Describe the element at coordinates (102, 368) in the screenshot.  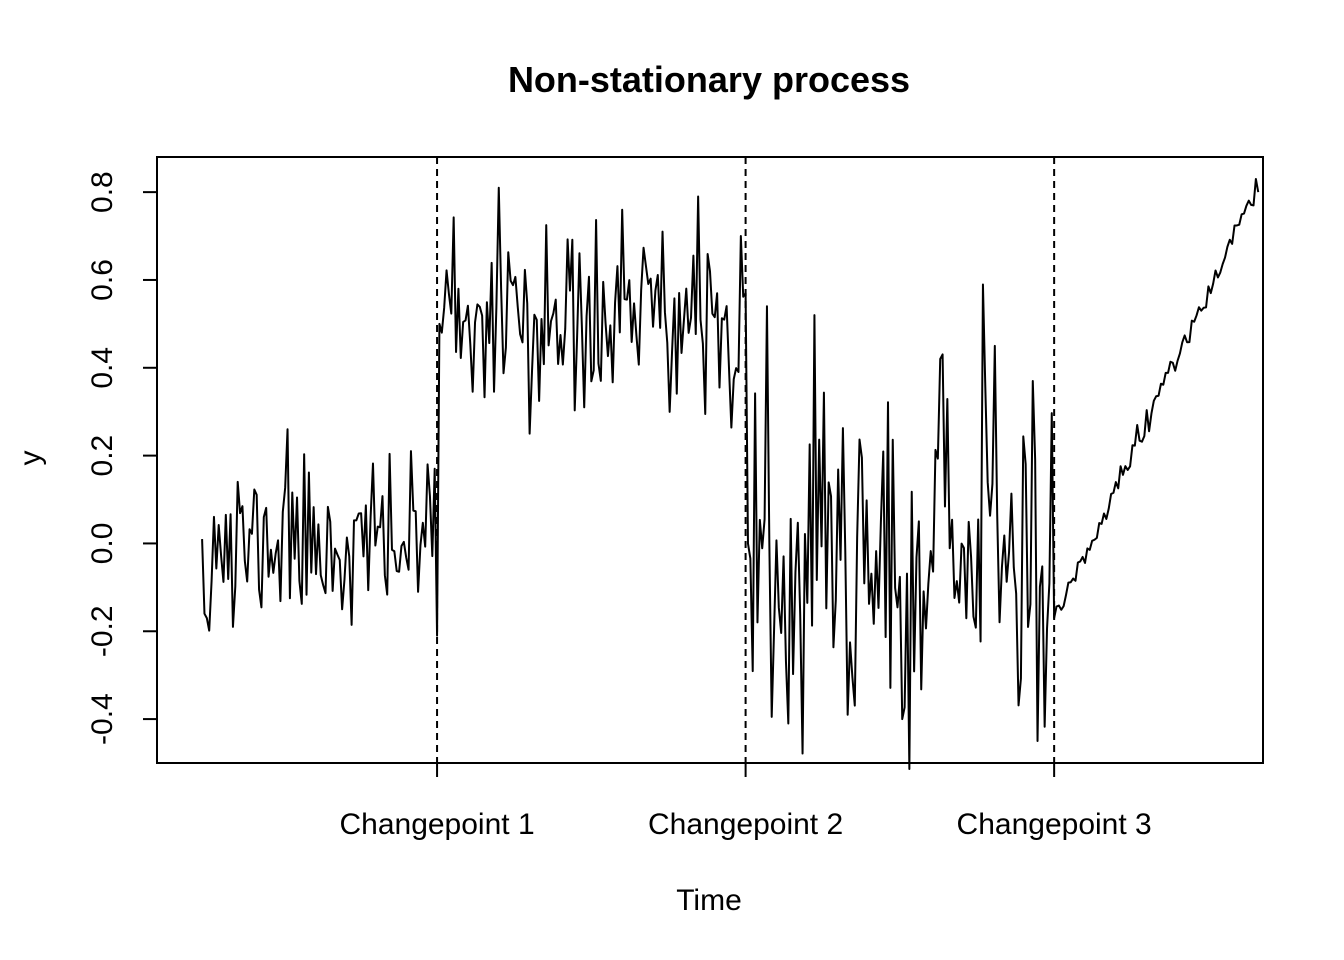
I see `y-tick-label: 0.4` at that location.